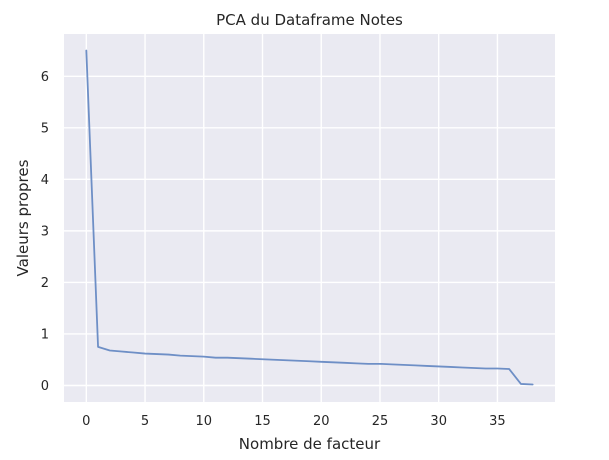 The image size is (609, 460). Describe the element at coordinates (310, 444) in the screenshot. I see `x-axis-label: Nombre de facteur` at that location.